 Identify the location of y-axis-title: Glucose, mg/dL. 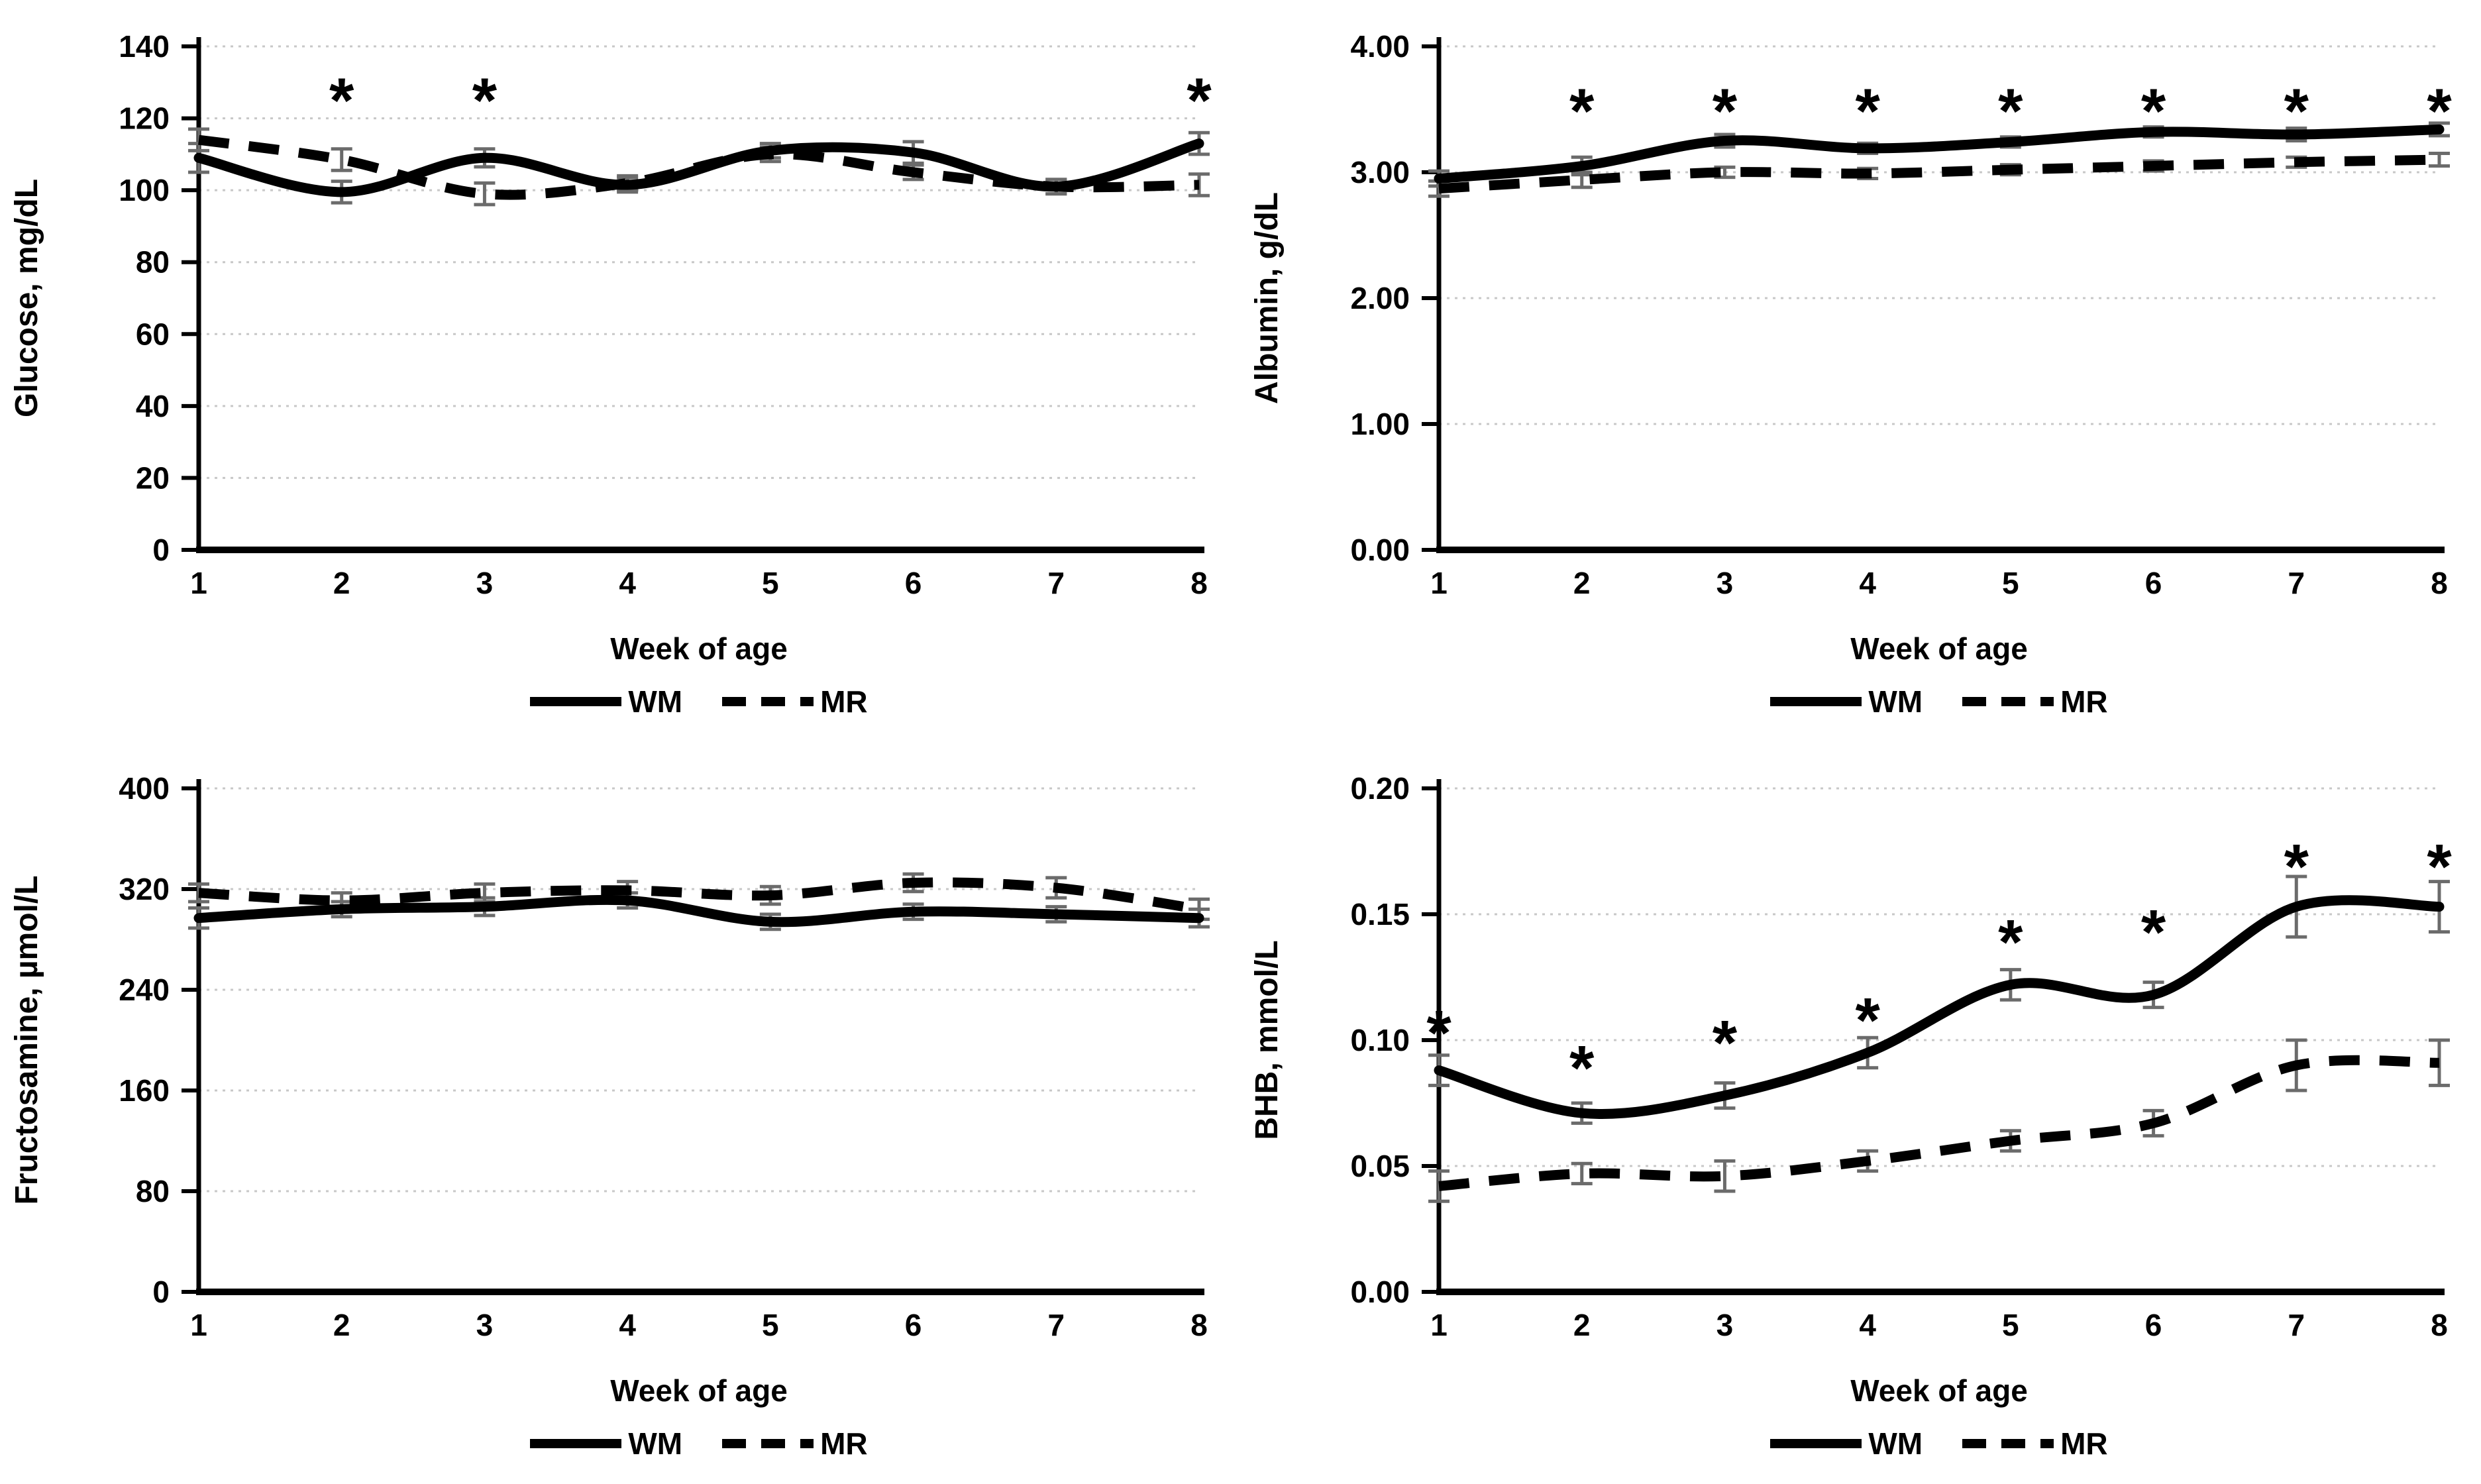
(26, 298).